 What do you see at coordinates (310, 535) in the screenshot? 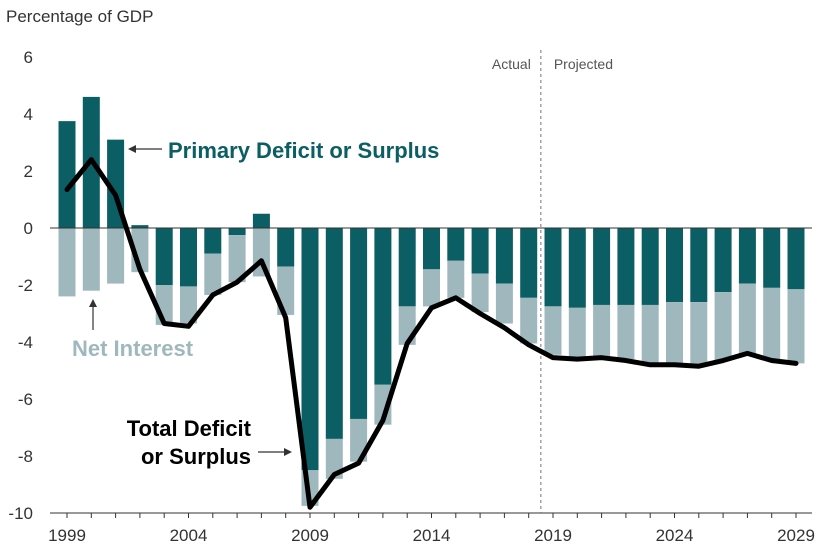
I see `x-tick-label: 2009` at bounding box center [310, 535].